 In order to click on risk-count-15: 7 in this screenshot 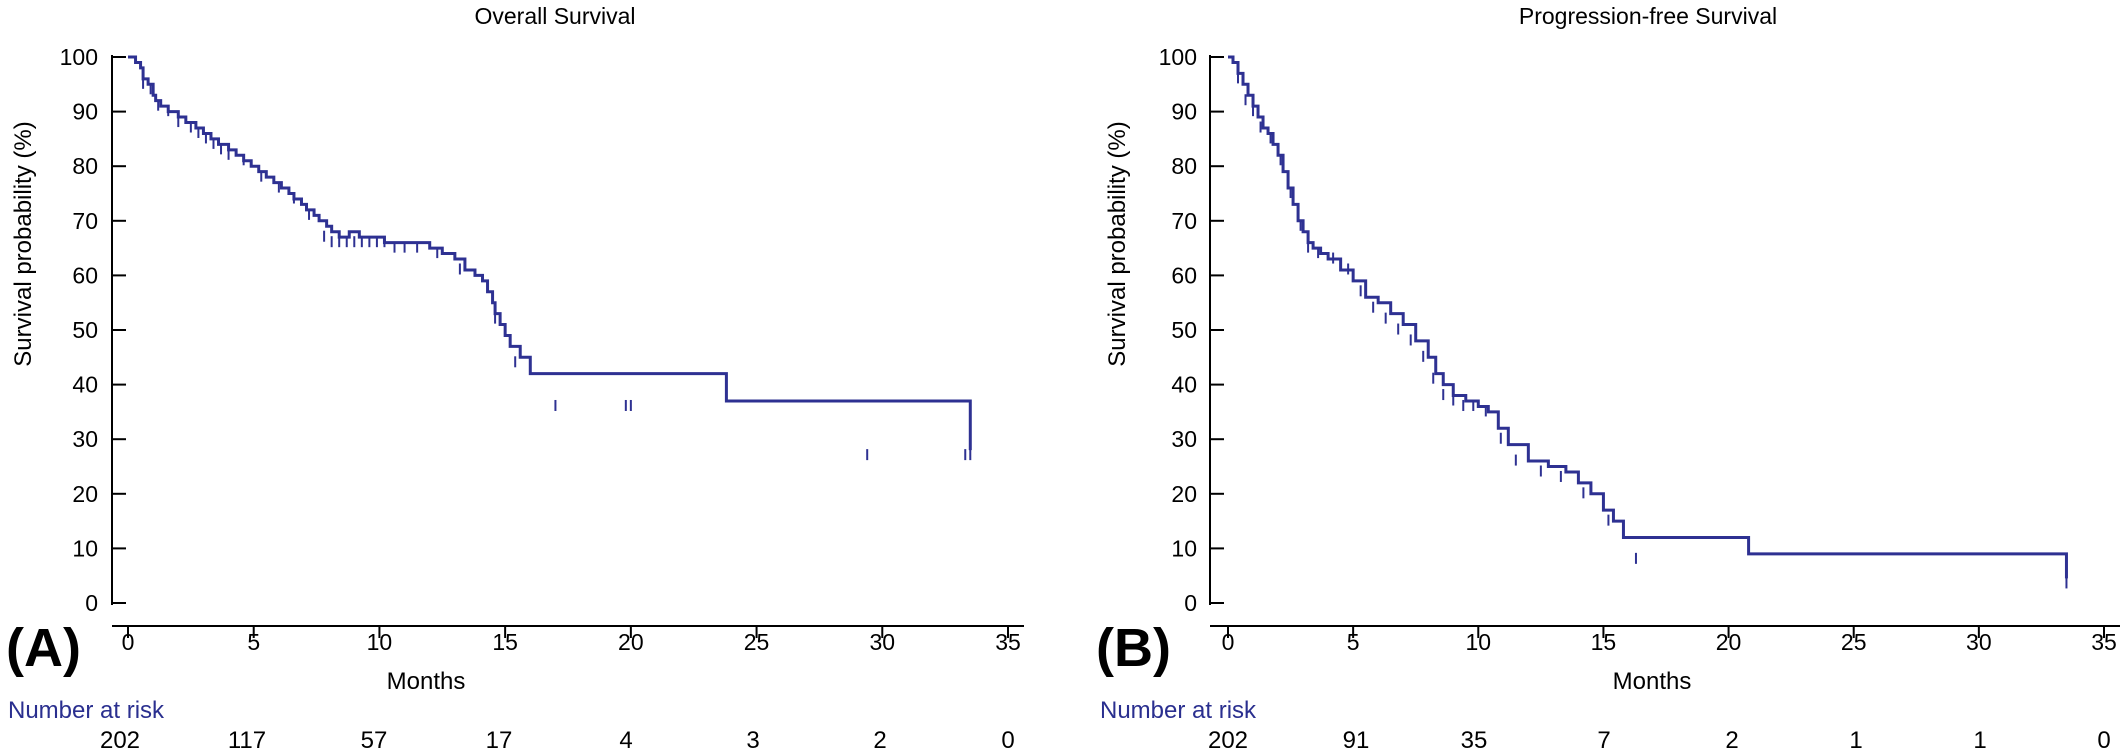, I will do `click(1604, 740)`.